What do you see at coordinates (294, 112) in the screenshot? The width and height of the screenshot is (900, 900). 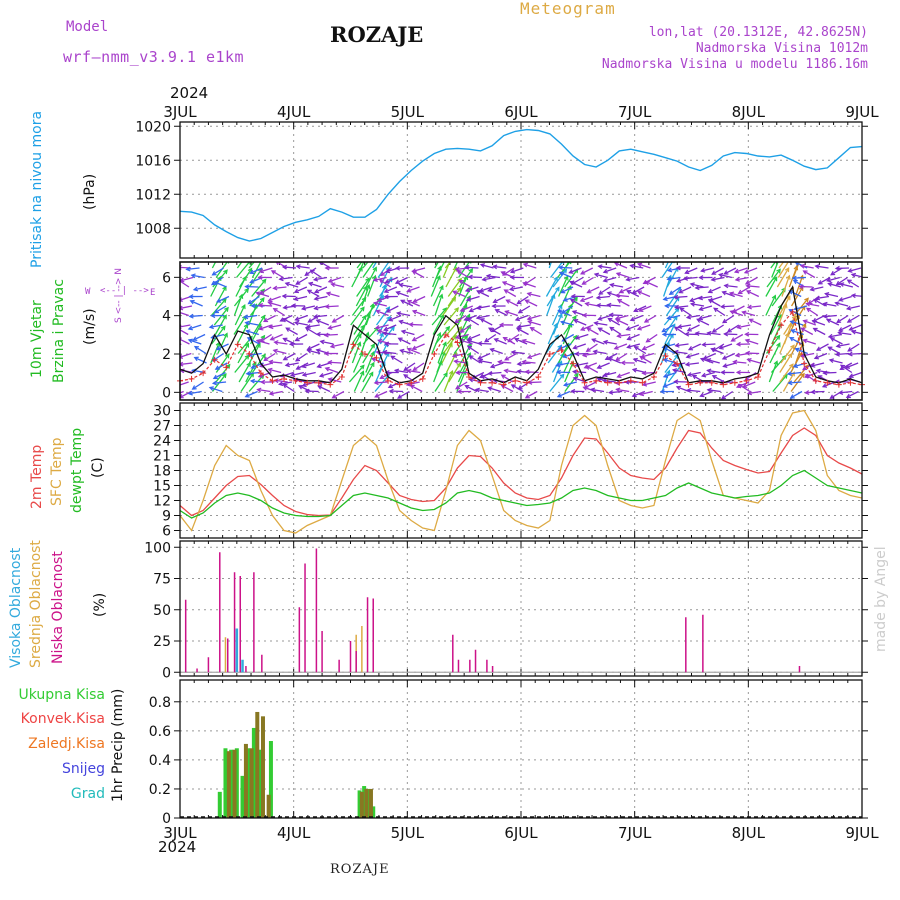 I see `x-day-label-top: 4JUL` at bounding box center [294, 112].